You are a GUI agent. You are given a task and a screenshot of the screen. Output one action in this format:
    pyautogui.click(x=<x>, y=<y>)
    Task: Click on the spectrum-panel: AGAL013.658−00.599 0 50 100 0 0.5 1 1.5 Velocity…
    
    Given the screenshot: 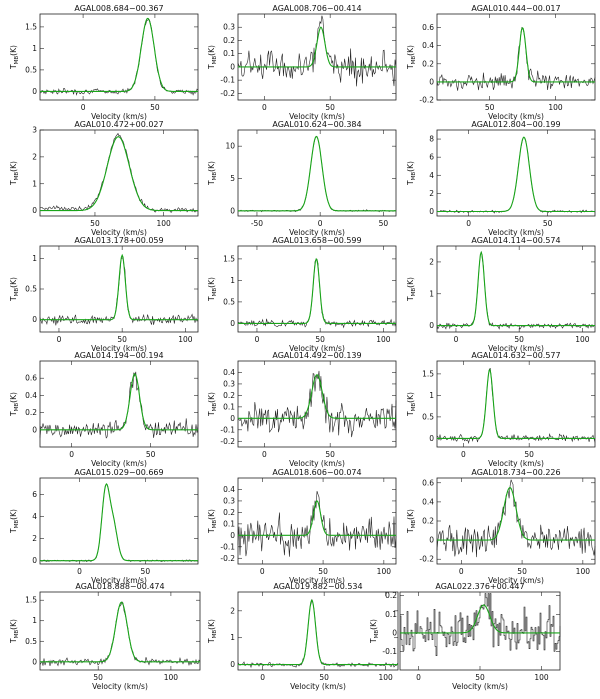 What is the action you would take?
    pyautogui.click(x=302, y=294)
    